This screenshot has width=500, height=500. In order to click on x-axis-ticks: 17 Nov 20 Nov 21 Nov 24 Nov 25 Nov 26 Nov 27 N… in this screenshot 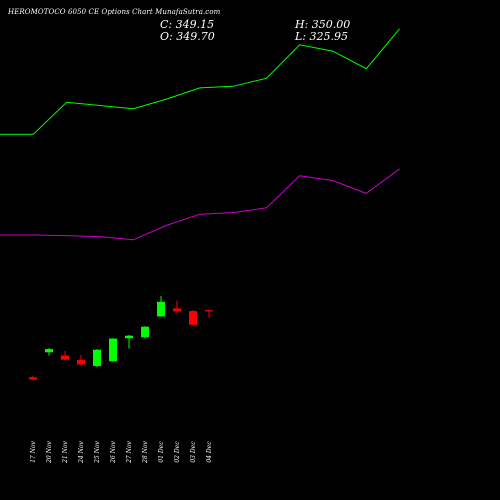, I will do `click(121, 451)`.